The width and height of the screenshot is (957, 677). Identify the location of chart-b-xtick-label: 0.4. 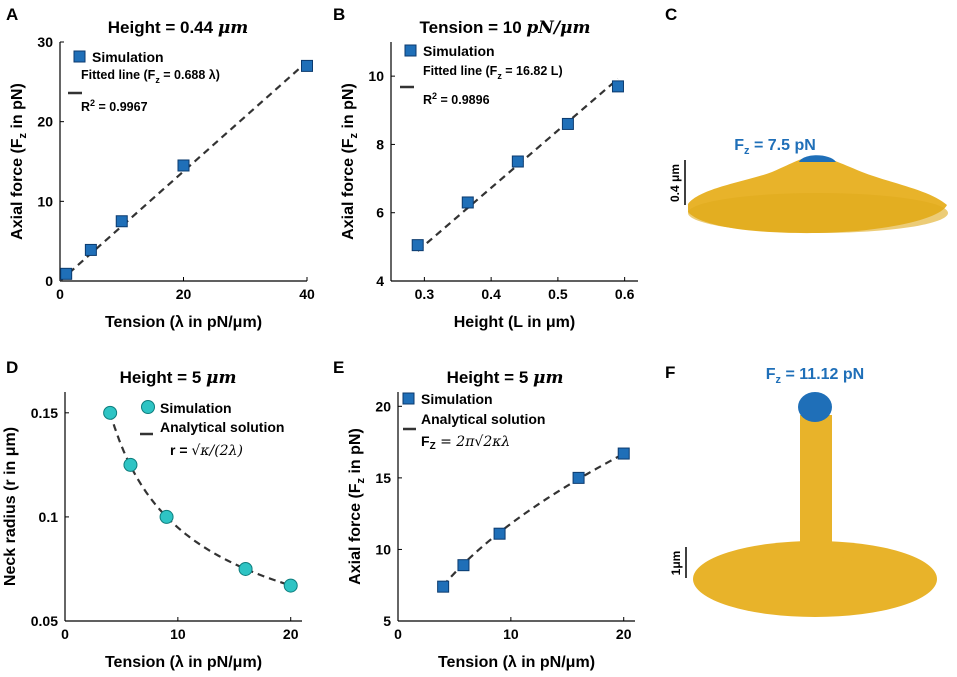
(491, 294).